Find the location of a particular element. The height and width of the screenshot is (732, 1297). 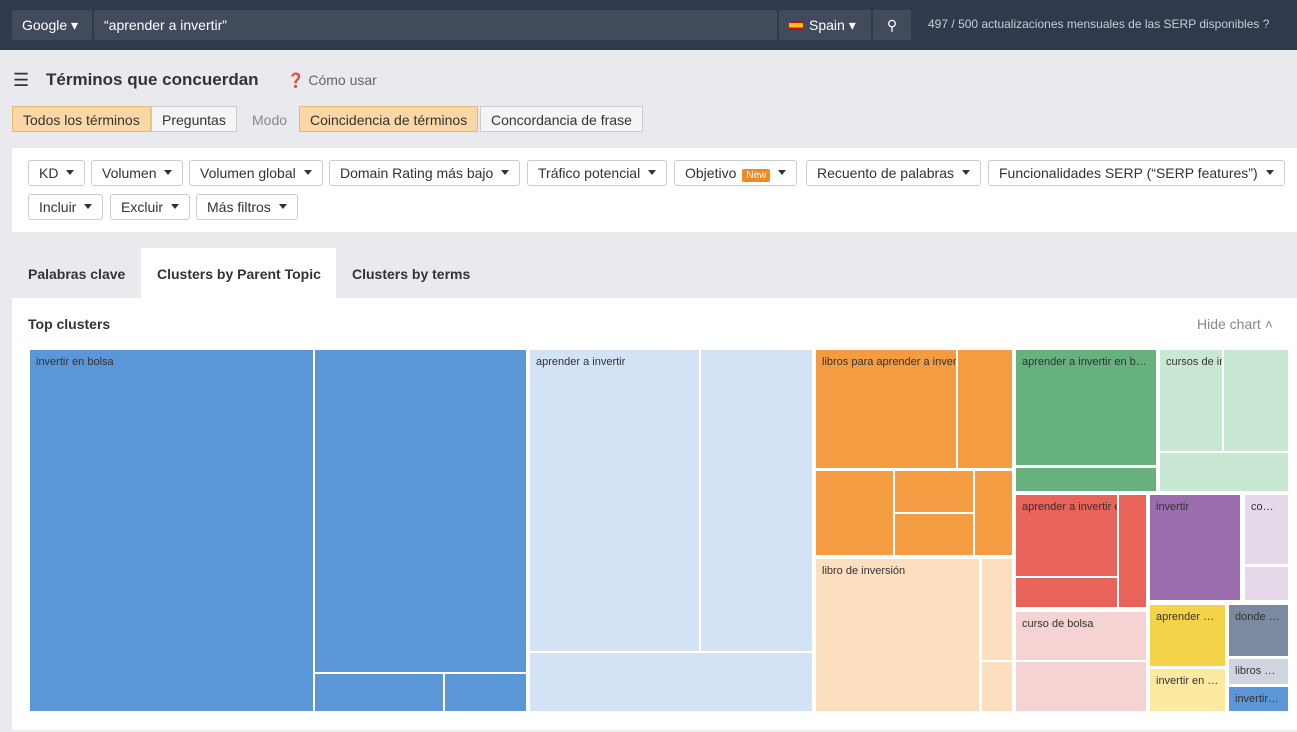

view-tab: Clusters by Parent Topic is located at coordinates (239, 274).